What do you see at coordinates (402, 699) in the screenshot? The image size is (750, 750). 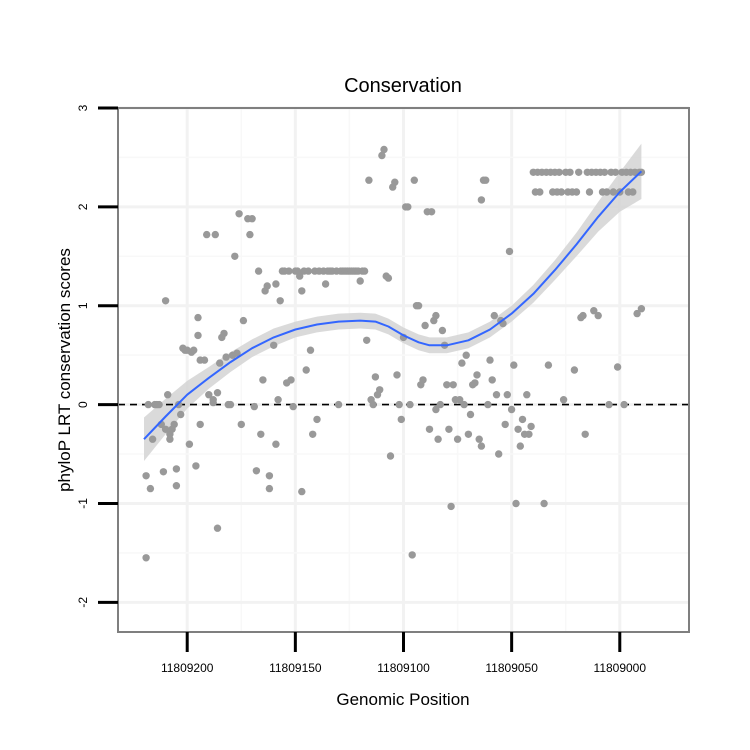 I see `x-axis-label: Genomic Position` at bounding box center [402, 699].